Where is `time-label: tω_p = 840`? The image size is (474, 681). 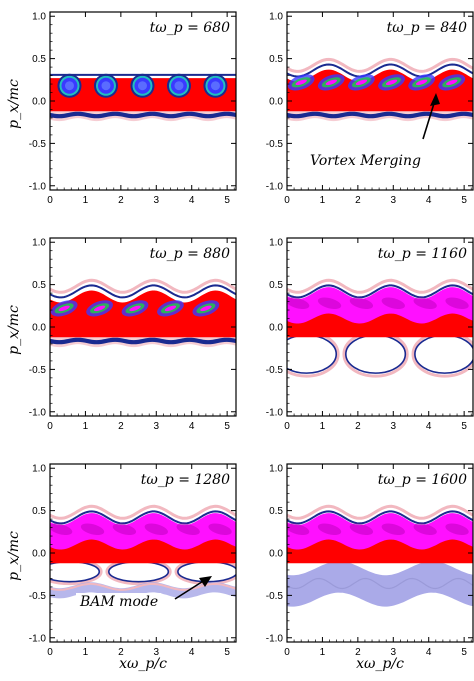
time-label: tω_p = 840 is located at coordinates (427, 28).